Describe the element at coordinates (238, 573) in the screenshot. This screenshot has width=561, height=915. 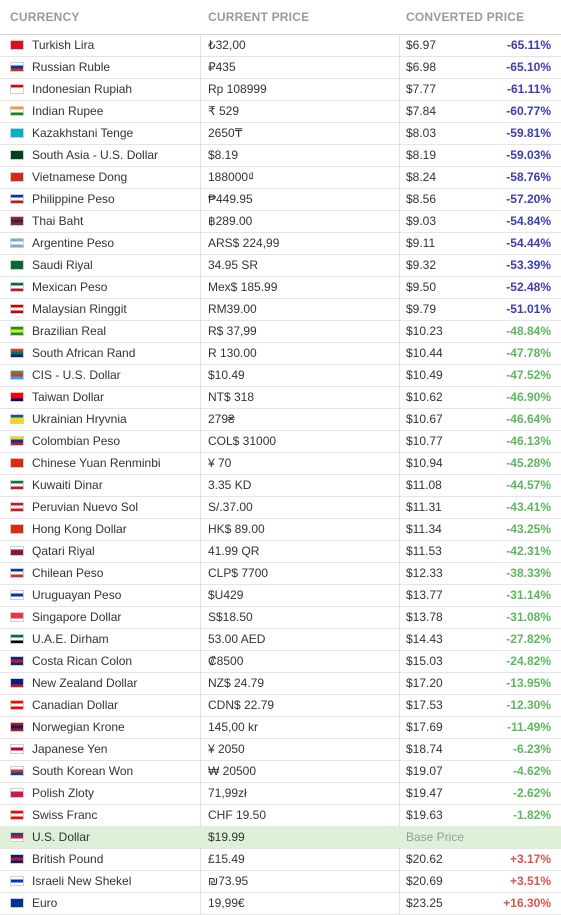
I see `current-price: CLP$ 7700` at that location.